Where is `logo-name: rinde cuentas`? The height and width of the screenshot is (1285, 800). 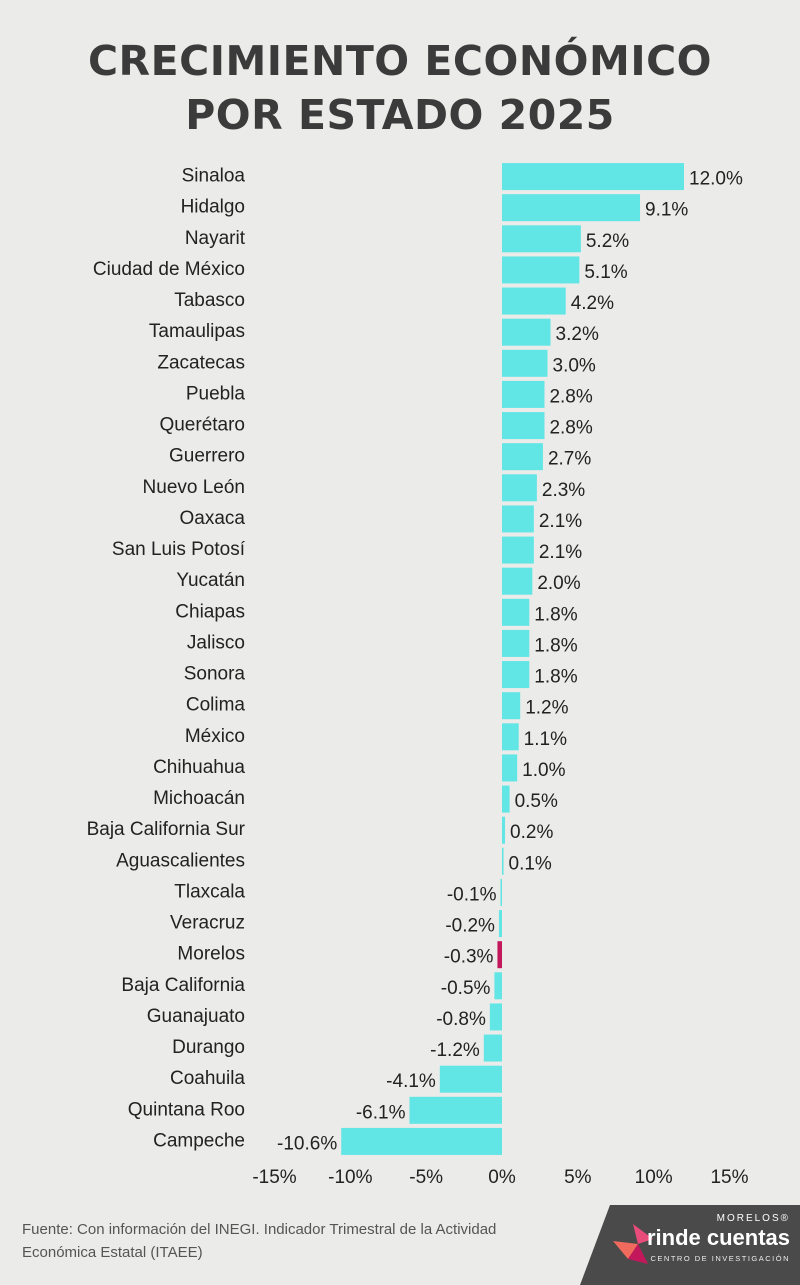 logo-name: rinde cuentas is located at coordinates (718, 1237).